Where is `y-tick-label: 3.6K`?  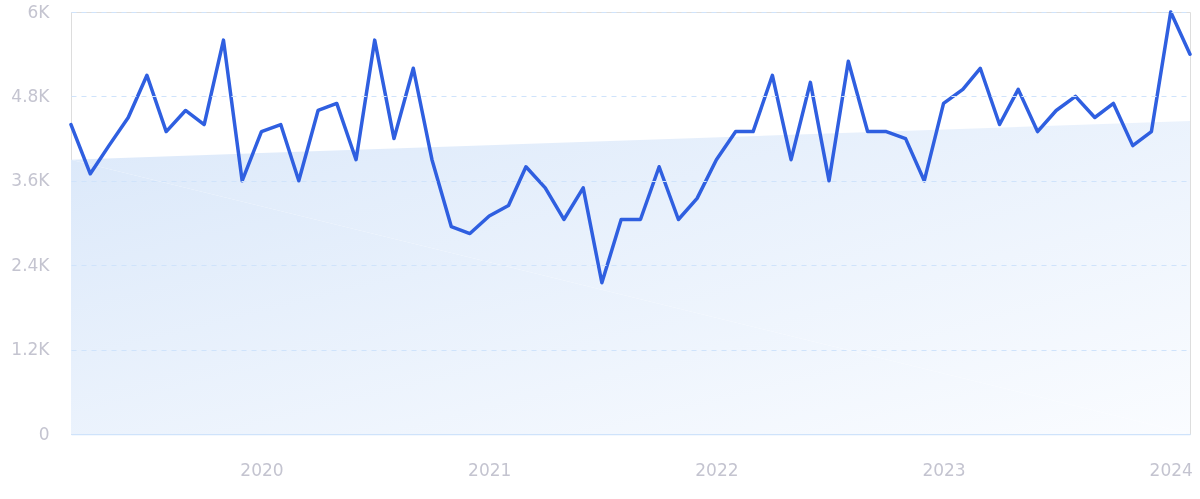
y-tick-label: 3.6K is located at coordinates (31, 180).